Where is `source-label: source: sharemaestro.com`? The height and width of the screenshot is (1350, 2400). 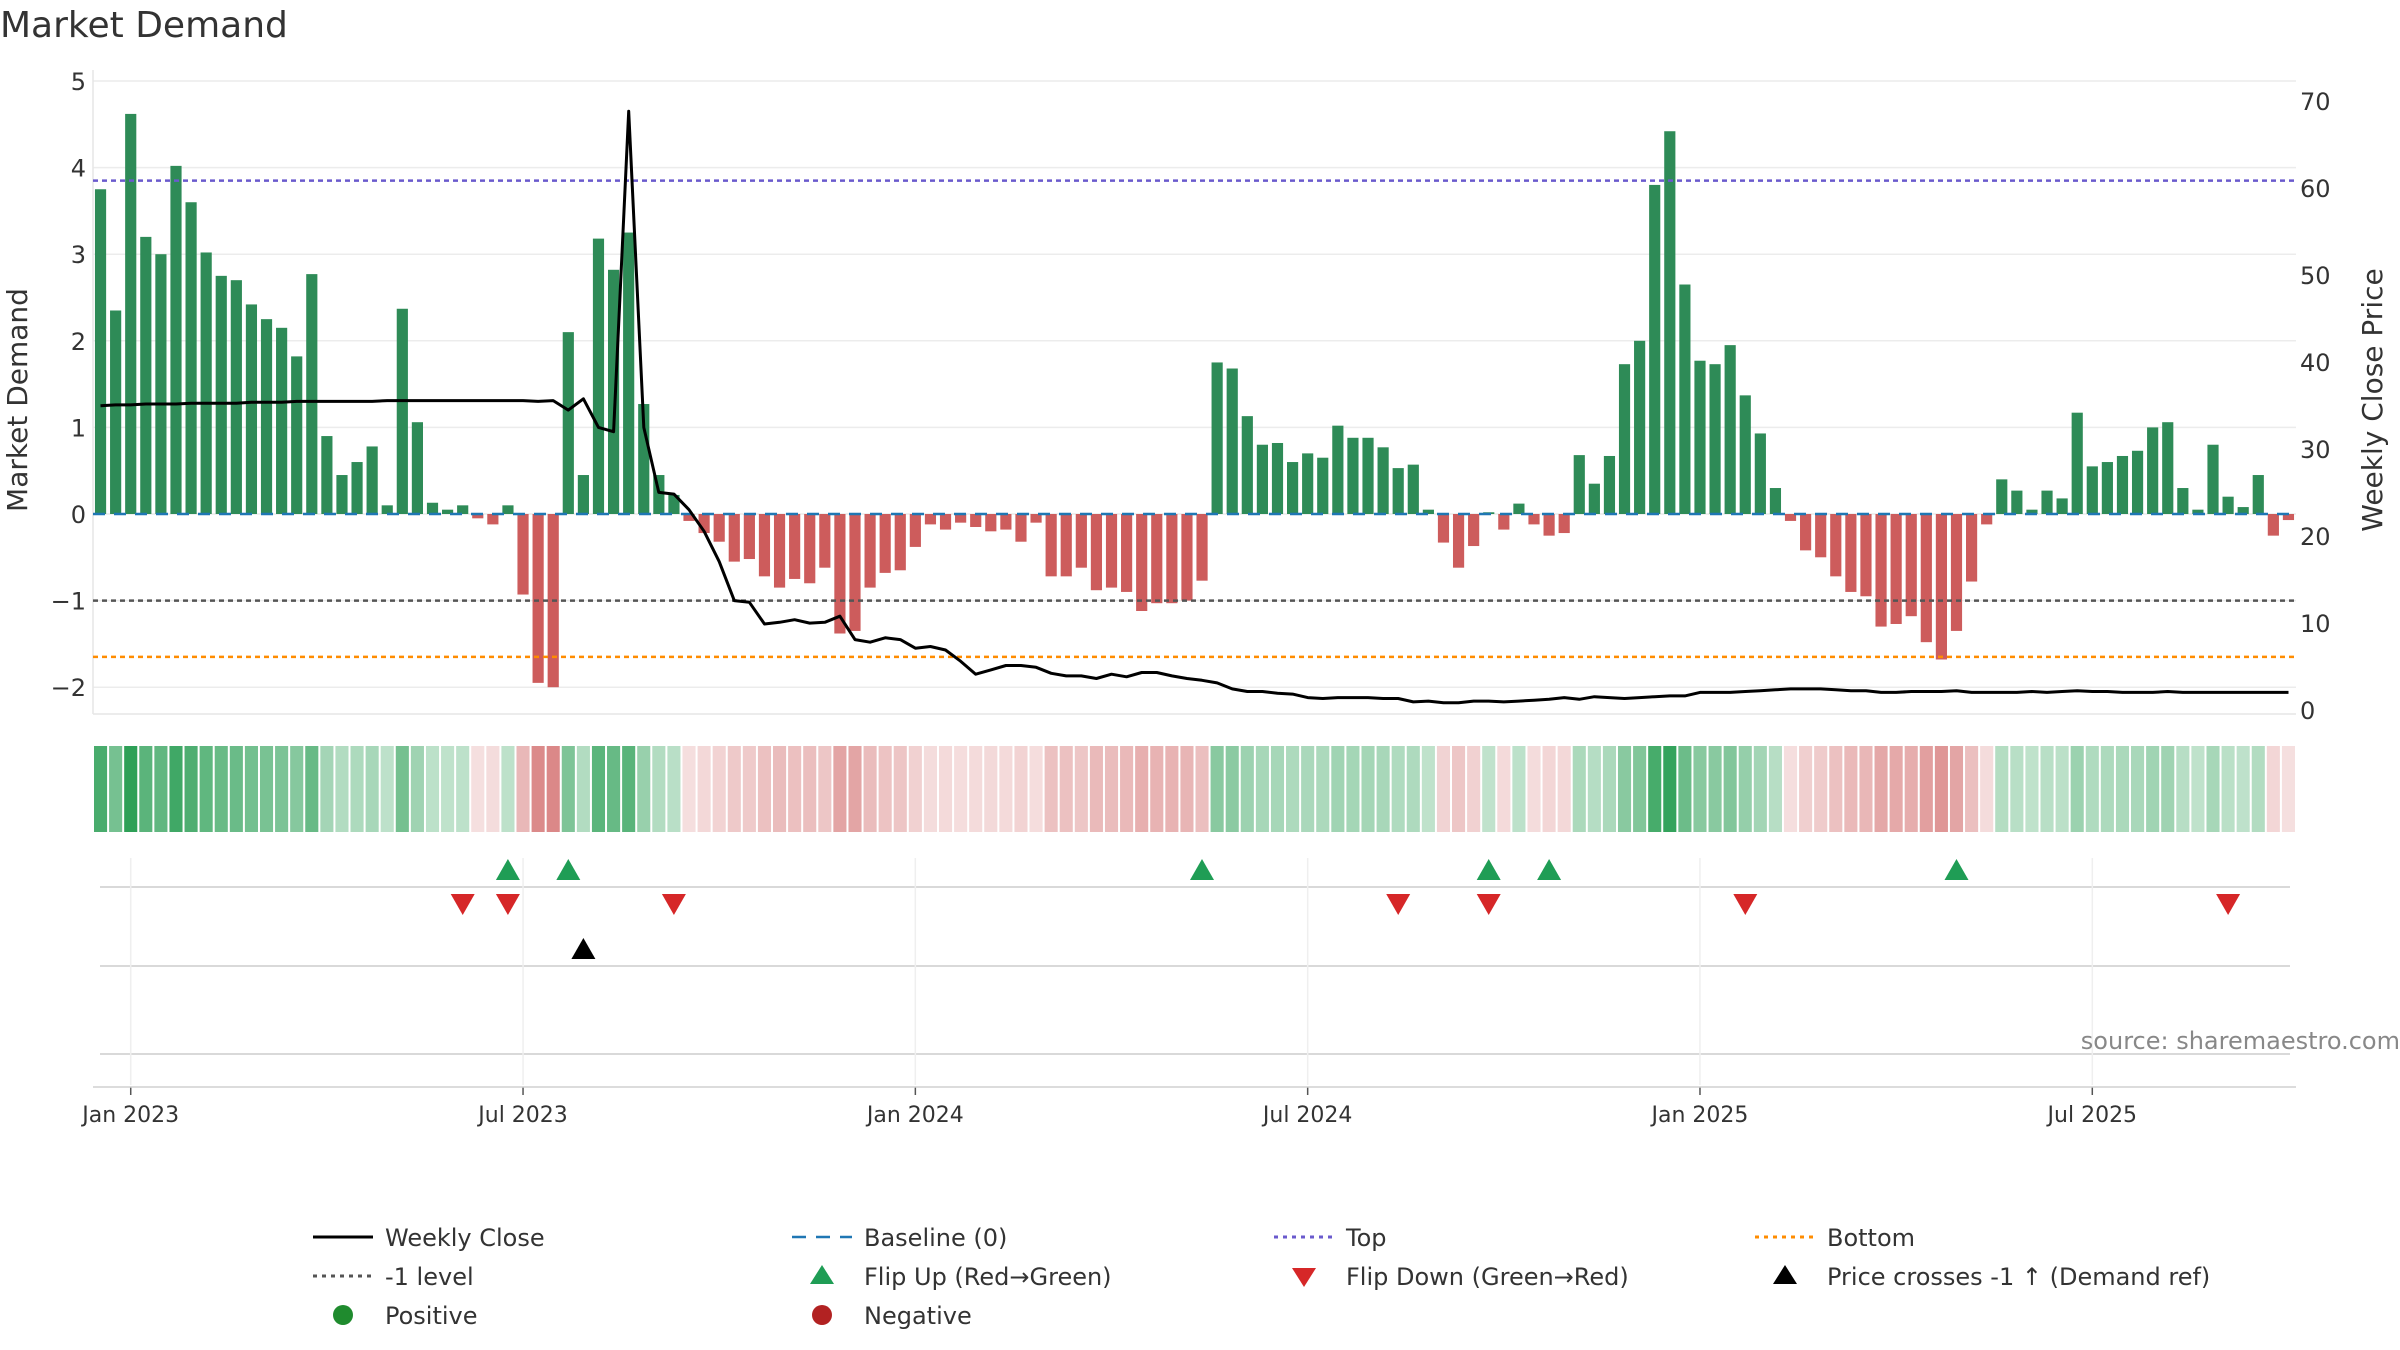 source-label: source: sharemaestro.com is located at coordinates (2240, 1041).